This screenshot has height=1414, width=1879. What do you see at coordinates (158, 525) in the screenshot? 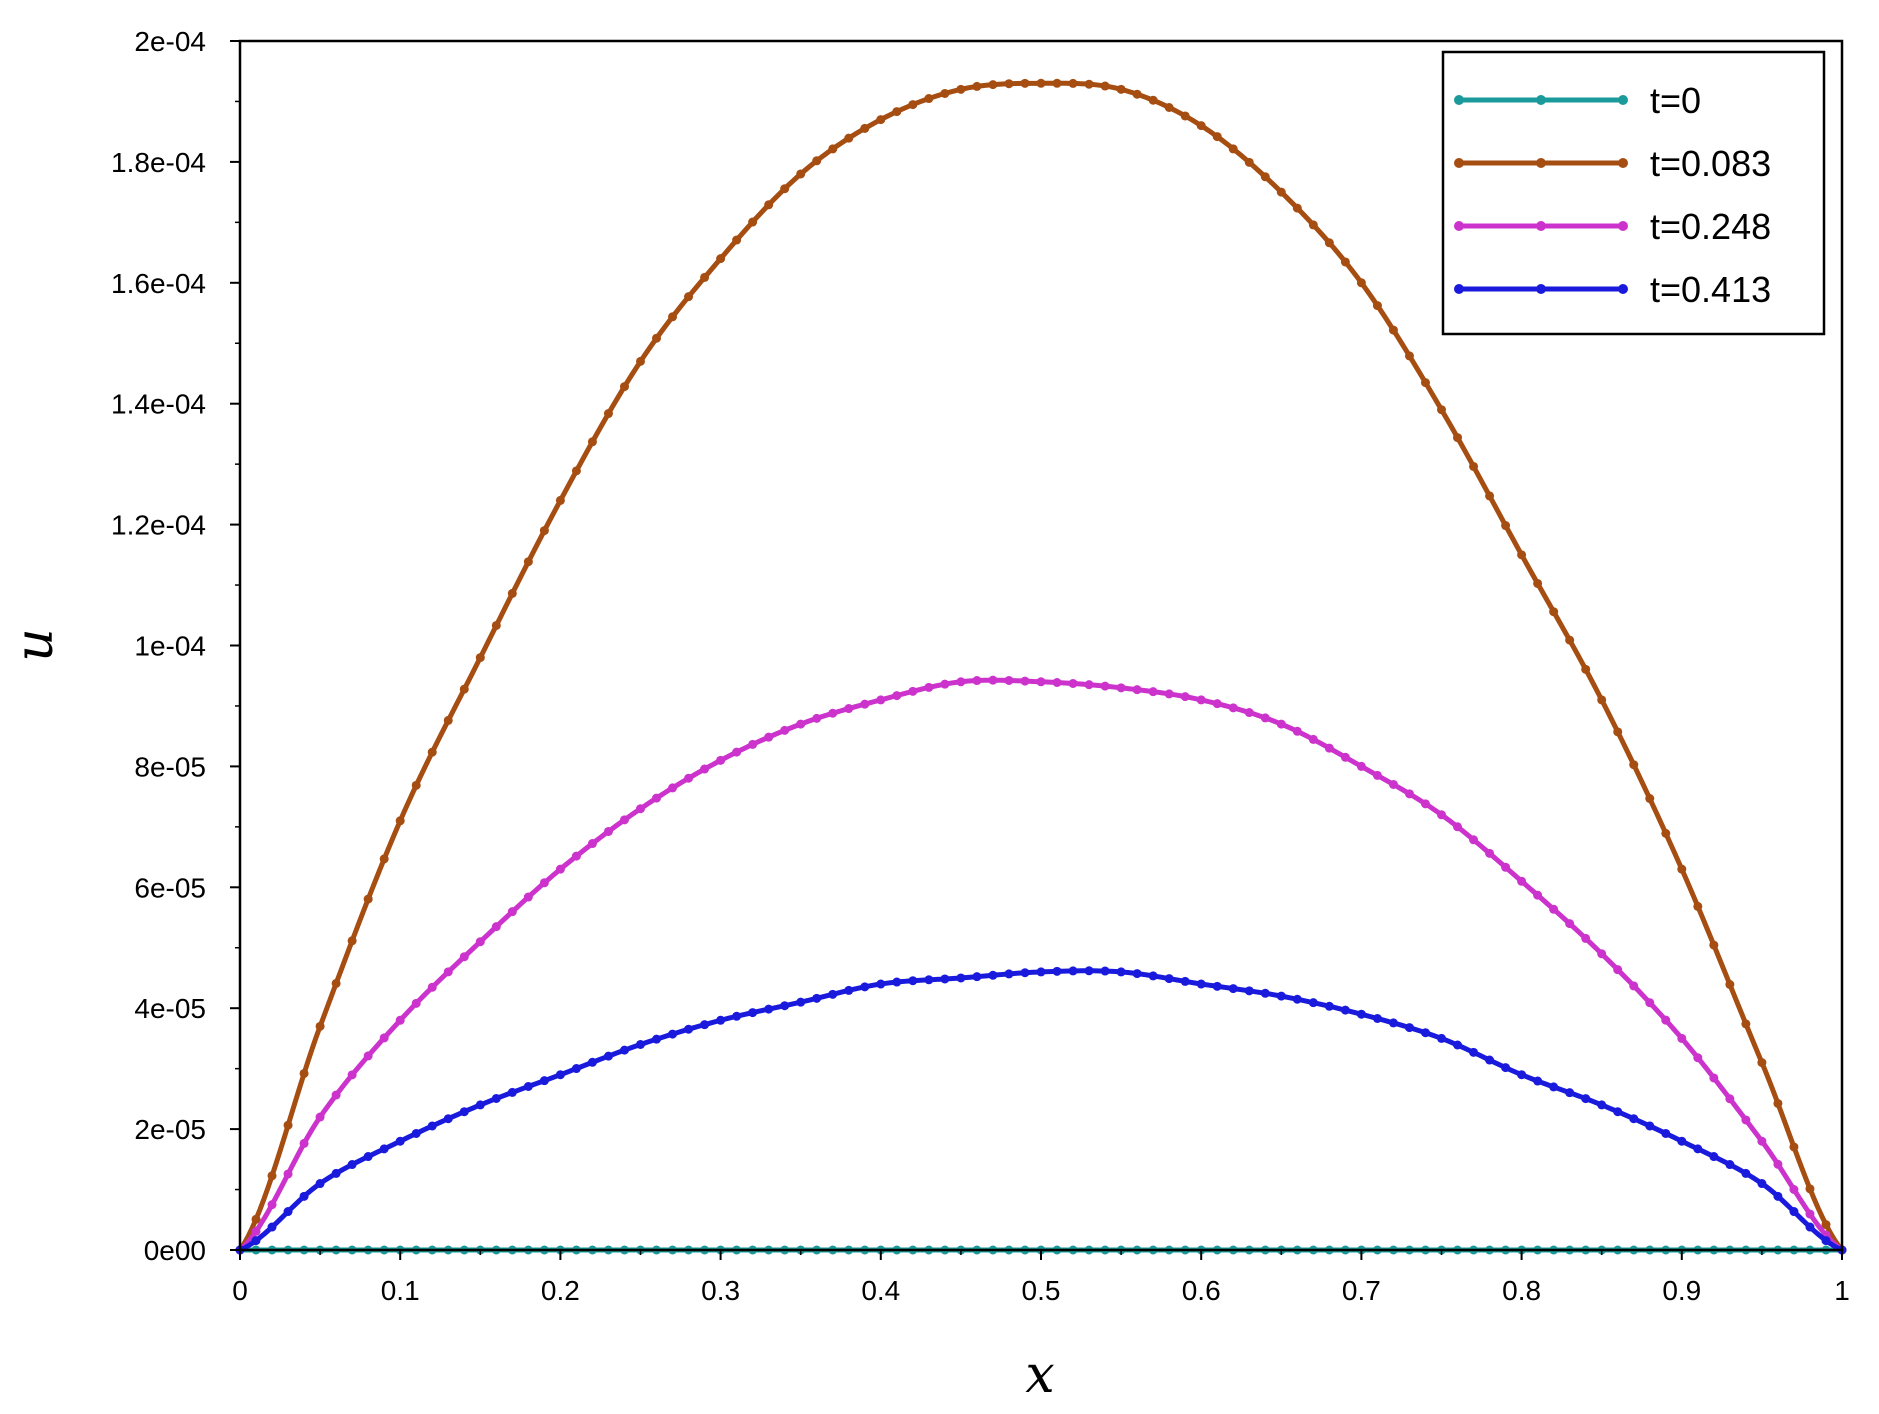
I see `y-tick-label: 1.2e-04` at bounding box center [158, 525].